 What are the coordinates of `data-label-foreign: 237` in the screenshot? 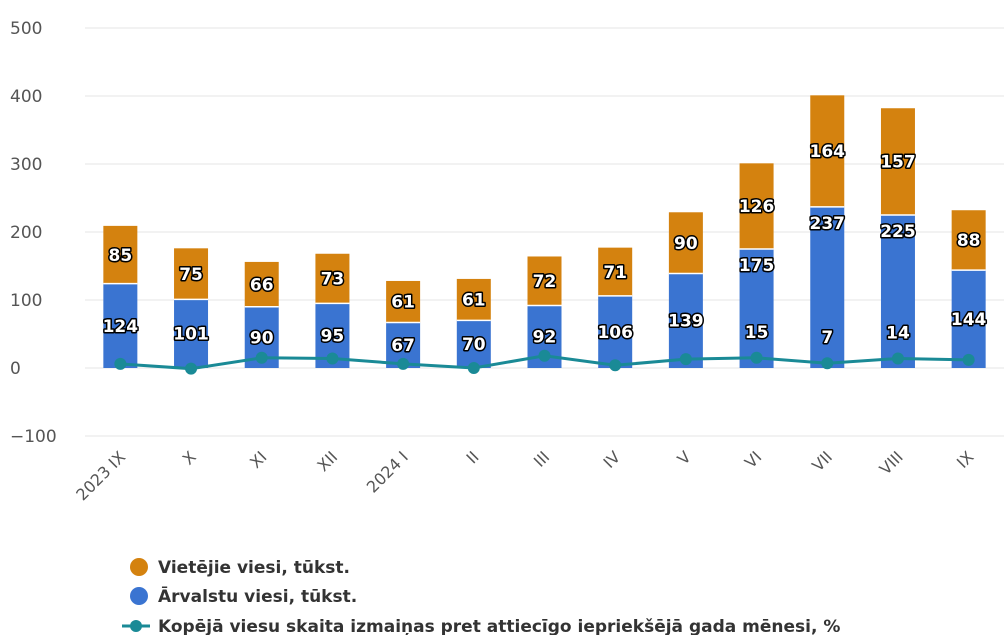 It's located at (828, 224).